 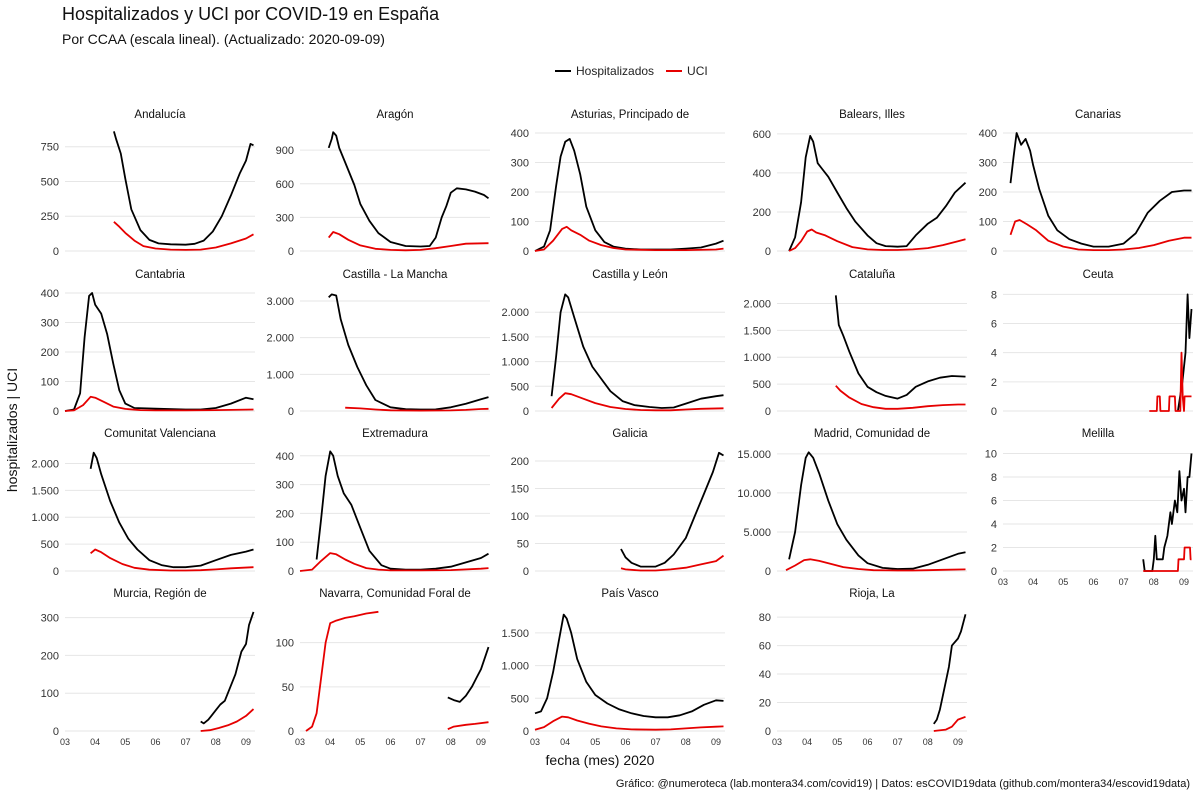 What do you see at coordinates (285, 185) in the screenshot?
I see `y-tick-label: 600` at bounding box center [285, 185].